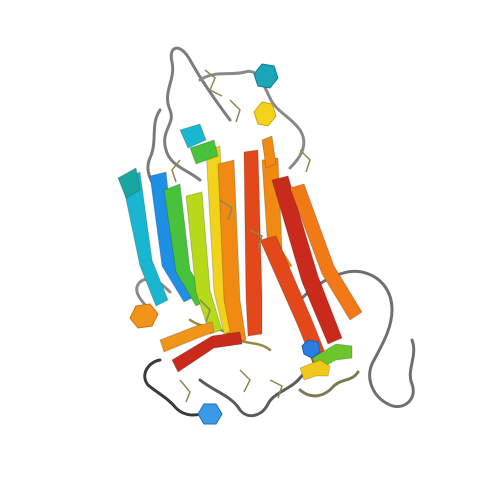  I want to click on coil-bottom-right, so click(329, 384).